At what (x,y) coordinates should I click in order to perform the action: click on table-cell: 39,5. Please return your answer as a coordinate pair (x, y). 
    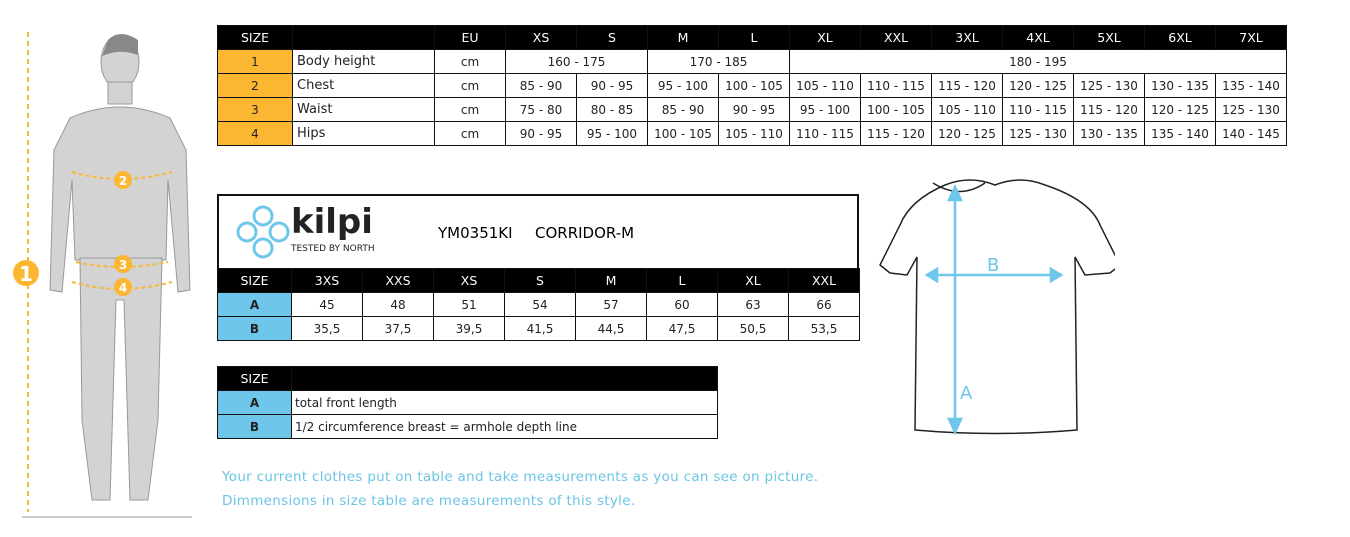
    Looking at the image, I should click on (469, 328).